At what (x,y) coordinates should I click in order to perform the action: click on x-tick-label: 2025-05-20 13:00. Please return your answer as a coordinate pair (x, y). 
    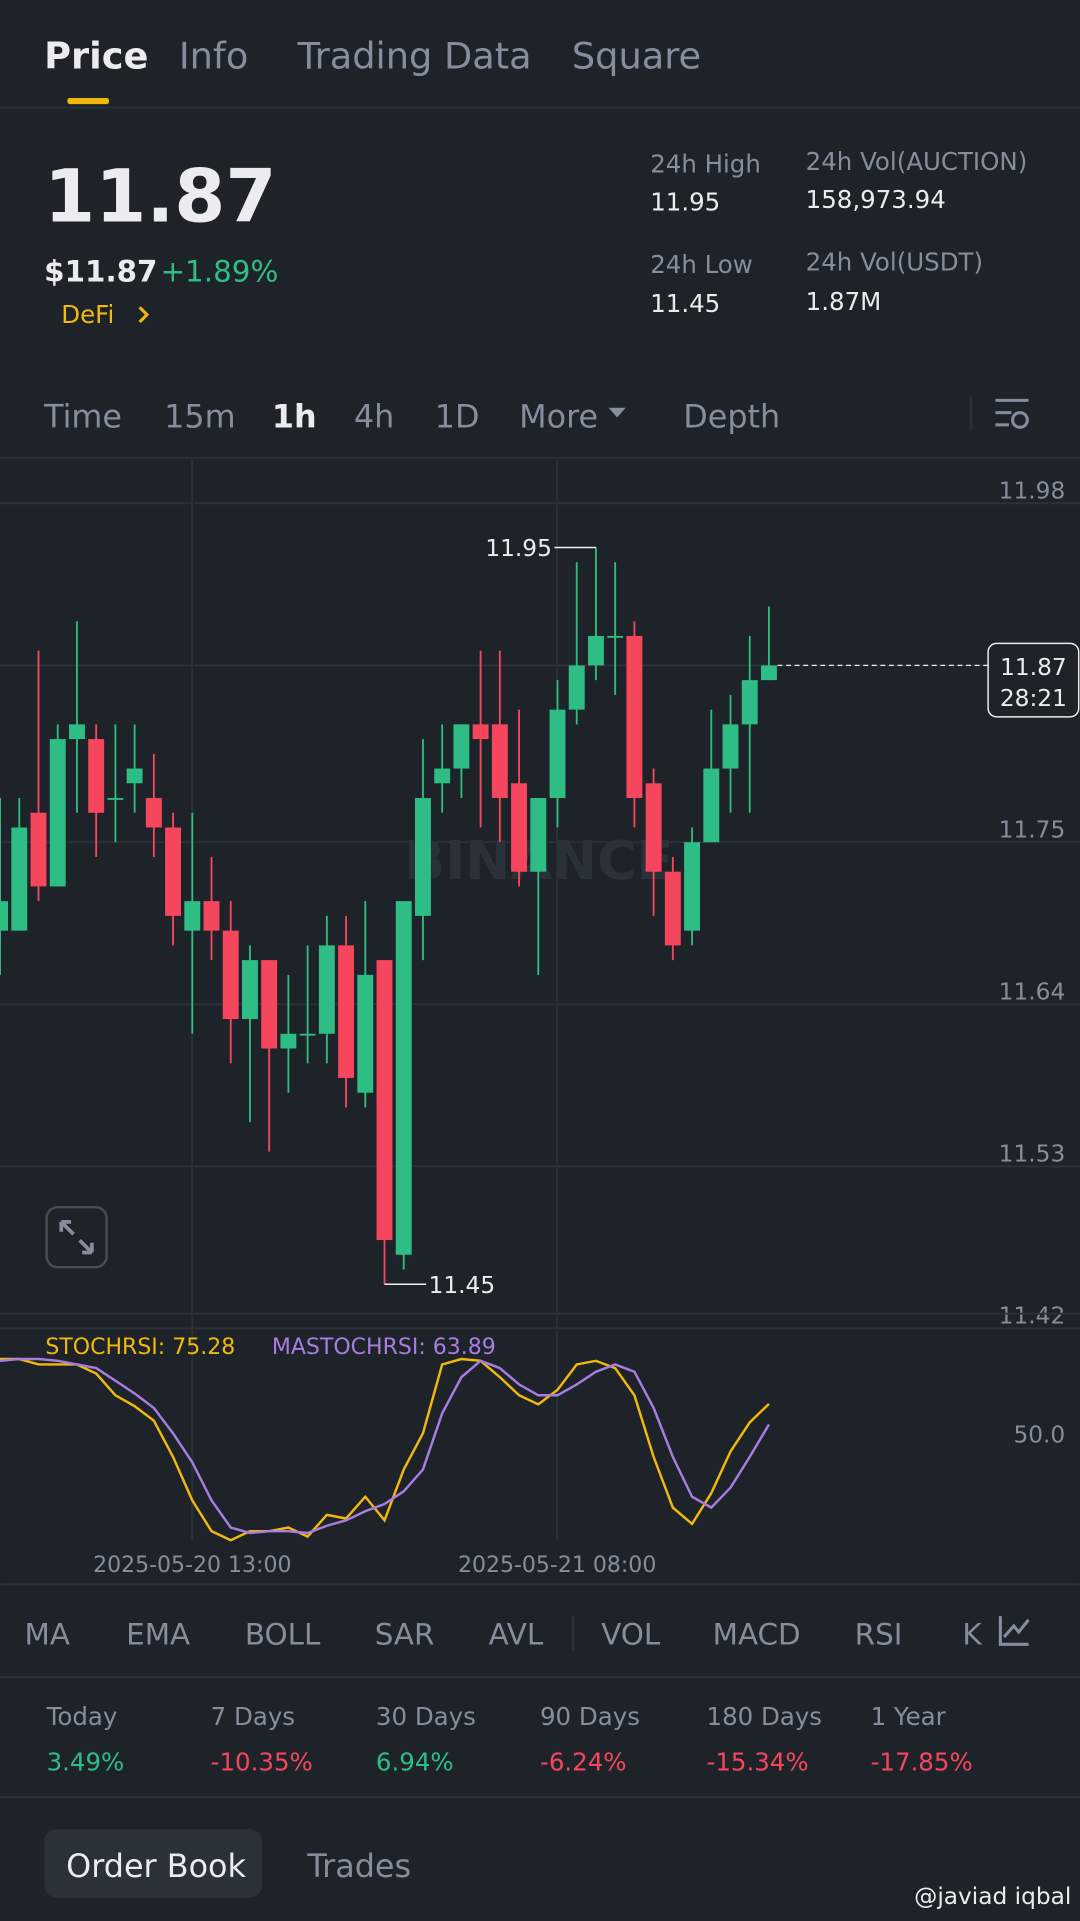
    Looking at the image, I should click on (192, 1565).